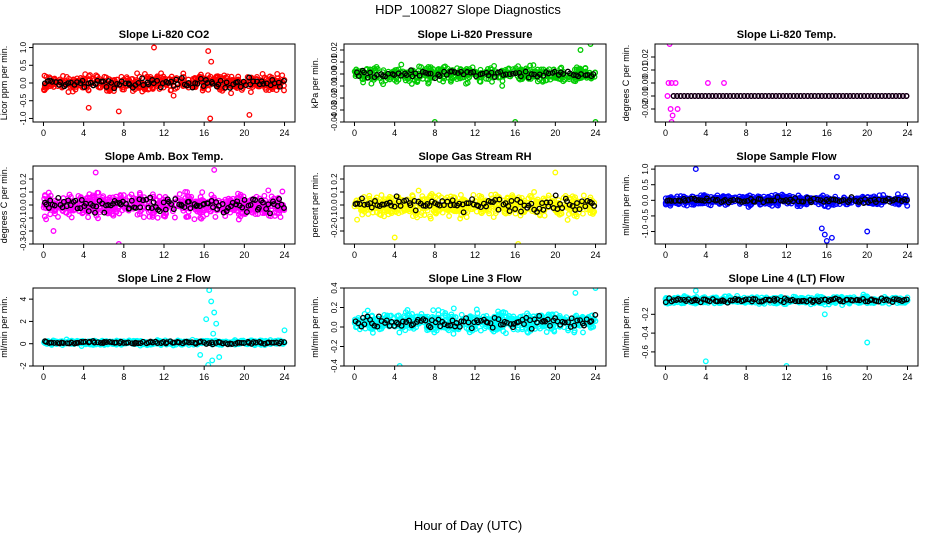 The height and width of the screenshot is (540, 936). What do you see at coordinates (123, 255) in the screenshot?
I see `x-tick-label: 8` at bounding box center [123, 255].